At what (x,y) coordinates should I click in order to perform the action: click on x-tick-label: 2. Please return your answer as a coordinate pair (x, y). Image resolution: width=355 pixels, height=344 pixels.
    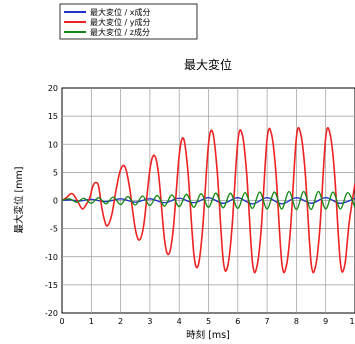
    Looking at the image, I should click on (120, 321).